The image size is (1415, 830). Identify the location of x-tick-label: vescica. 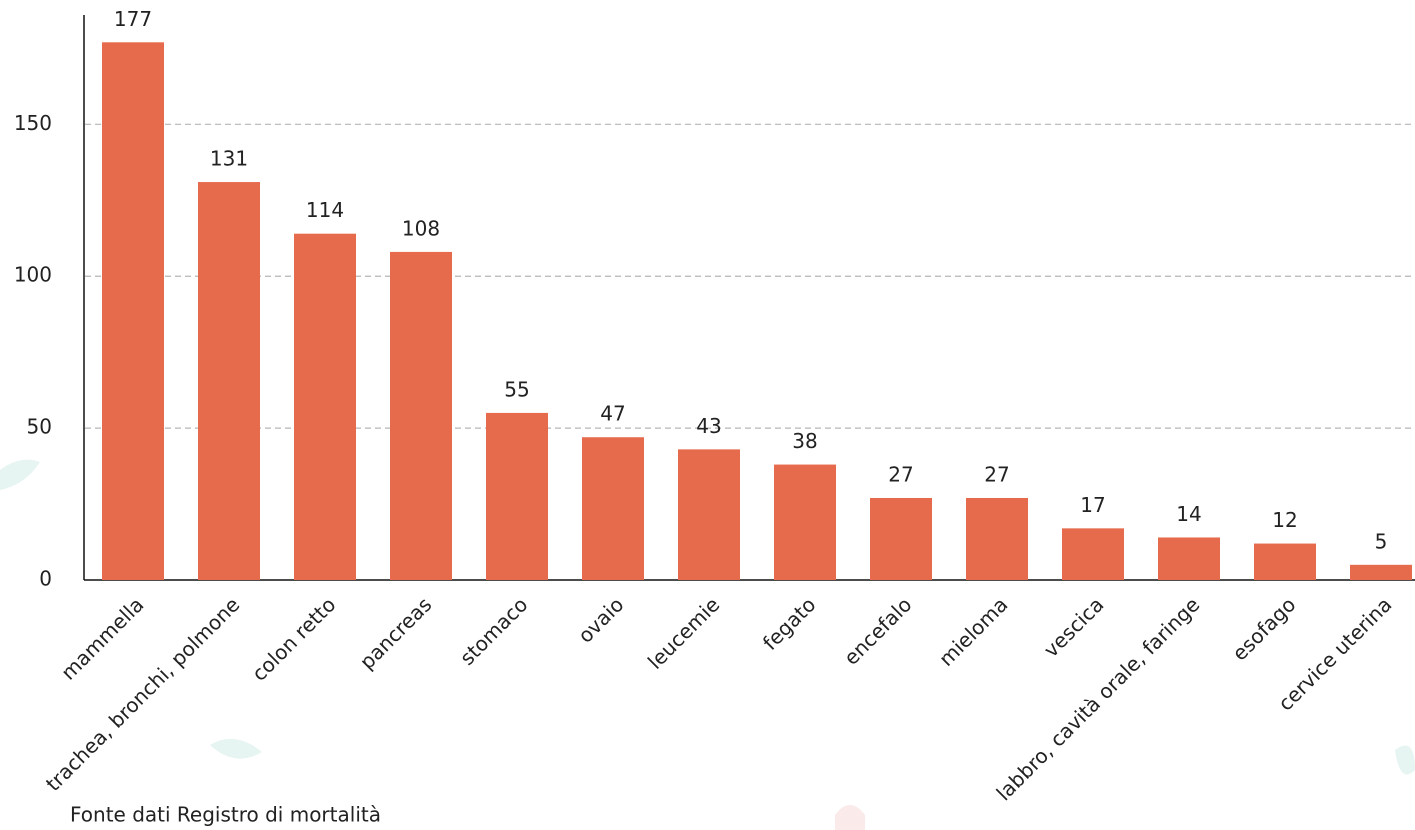
(1074, 627).